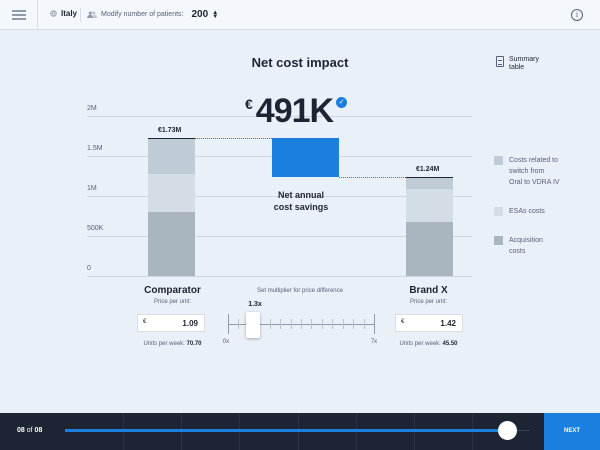 The image size is (600, 450). I want to click on country-name: Italy, so click(69, 13).